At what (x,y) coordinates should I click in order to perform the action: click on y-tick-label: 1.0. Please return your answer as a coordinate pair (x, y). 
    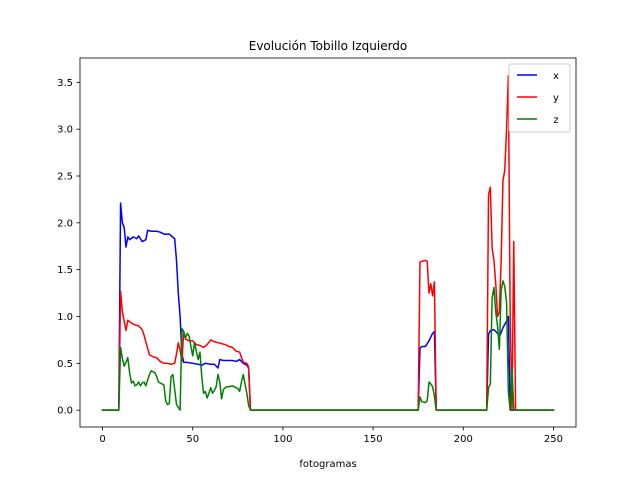
    Looking at the image, I should click on (65, 317).